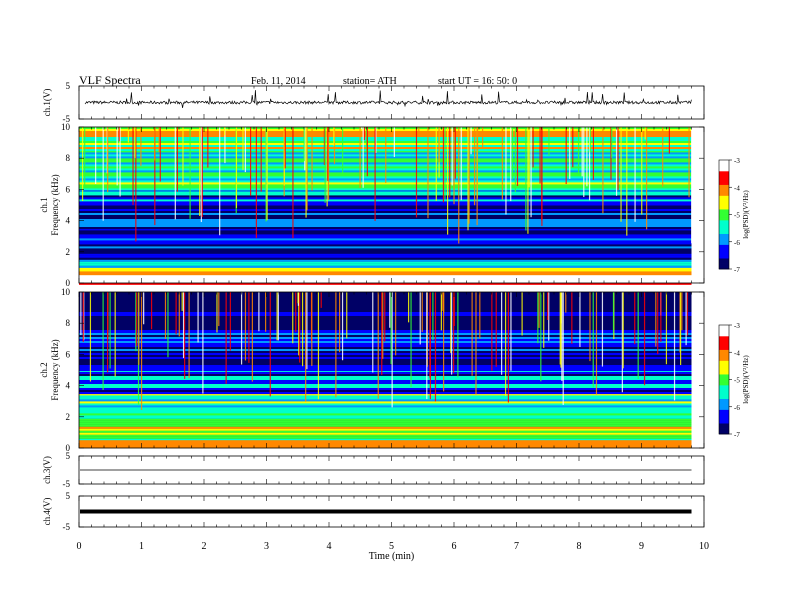 The image size is (792, 612). Describe the element at coordinates (370, 81) in the screenshot. I see `station-label: station= ATH` at that location.